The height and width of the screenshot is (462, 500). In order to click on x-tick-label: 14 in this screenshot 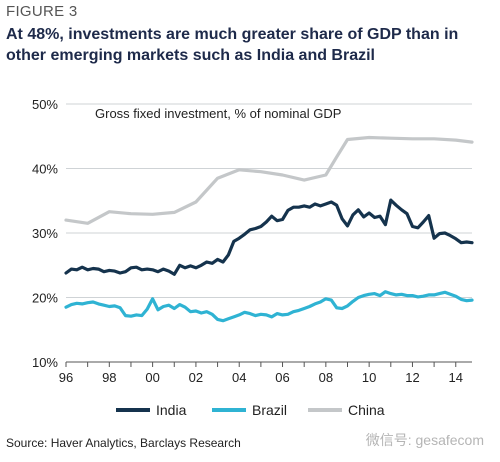, I will do `click(456, 377)`.